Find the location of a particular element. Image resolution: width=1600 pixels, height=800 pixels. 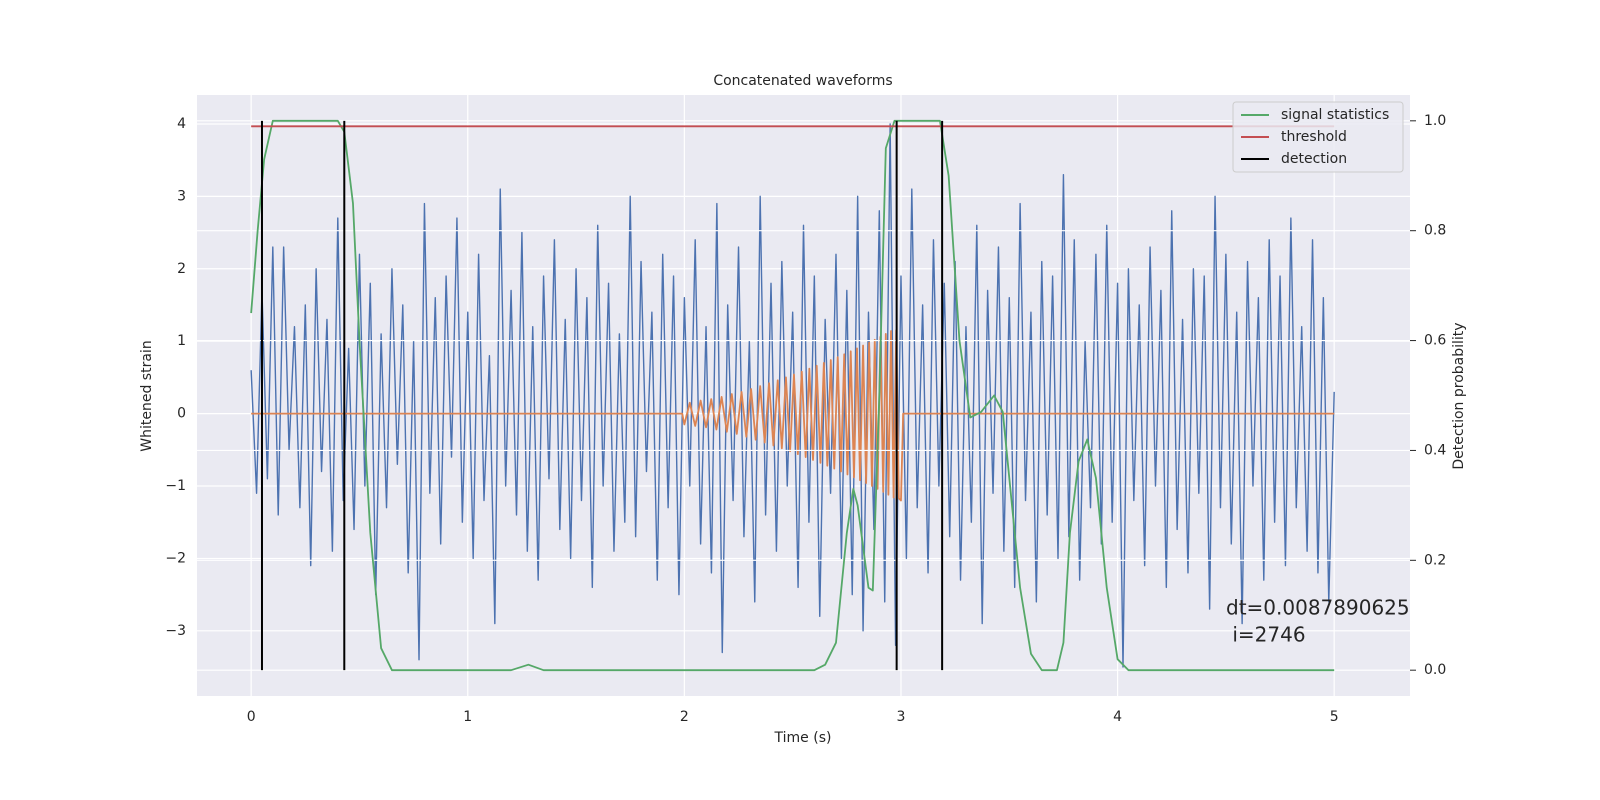

y2-tick-label: 0.6 is located at coordinates (1435, 341).